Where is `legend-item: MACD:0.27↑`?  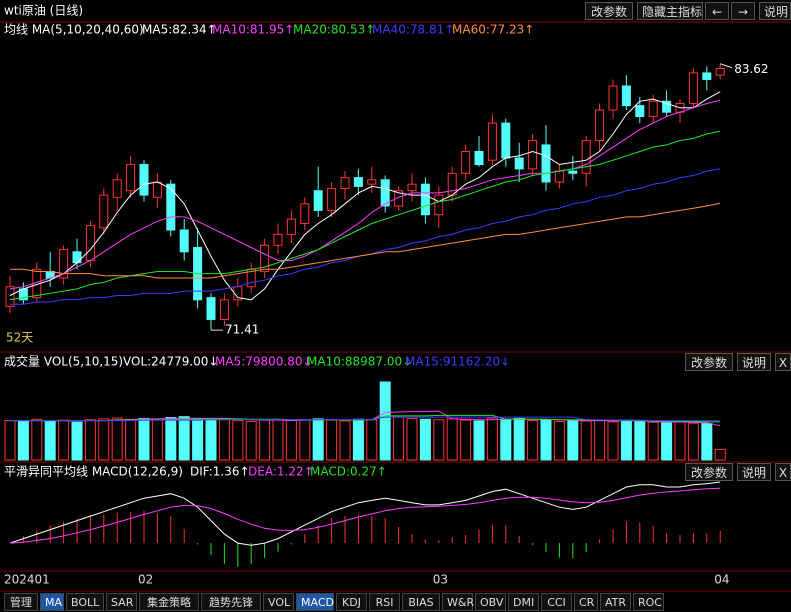 legend-item: MACD:0.27↑ is located at coordinates (348, 472).